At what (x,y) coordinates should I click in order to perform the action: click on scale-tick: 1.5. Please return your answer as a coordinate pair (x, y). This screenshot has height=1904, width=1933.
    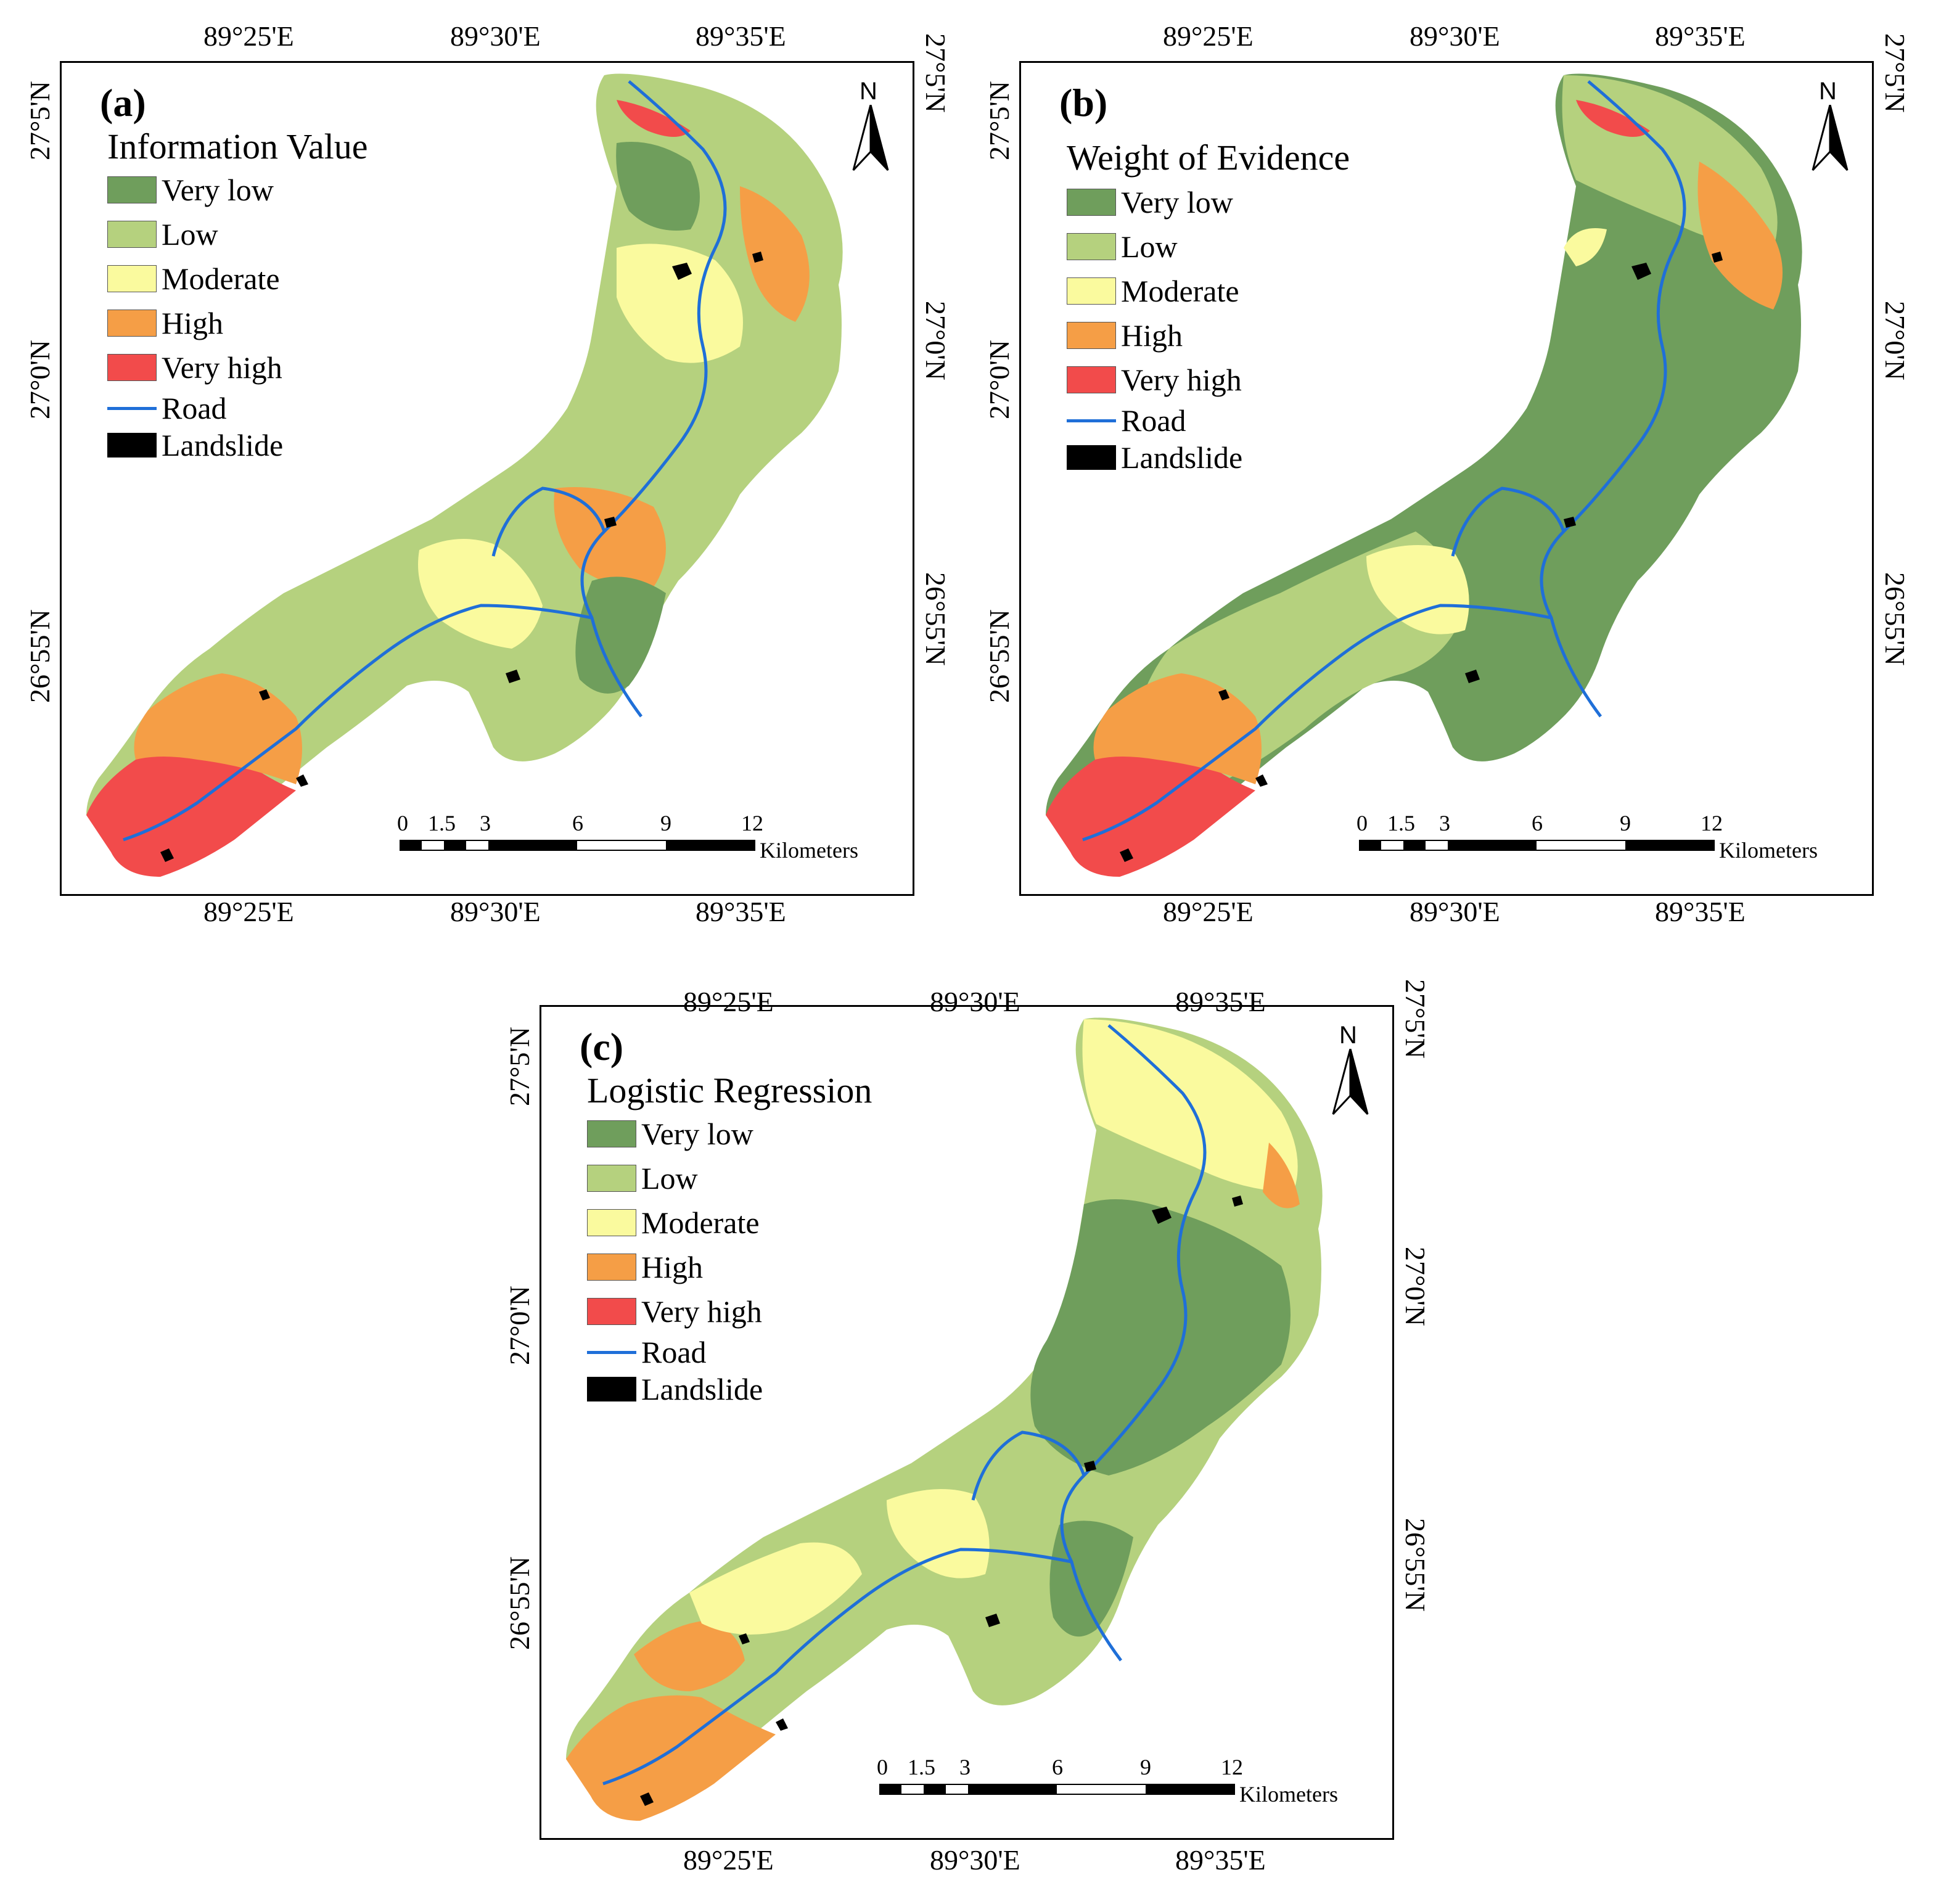
    Looking at the image, I should click on (922, 1767).